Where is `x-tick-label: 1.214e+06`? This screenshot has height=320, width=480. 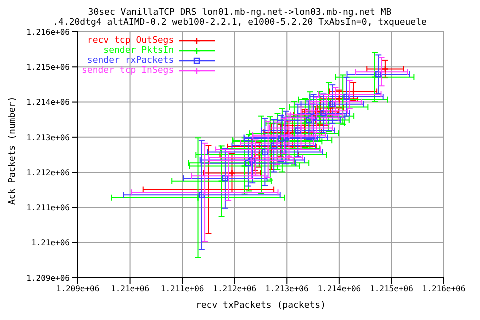
x-tick-label: 1.214e+06 is located at coordinates (340, 289).